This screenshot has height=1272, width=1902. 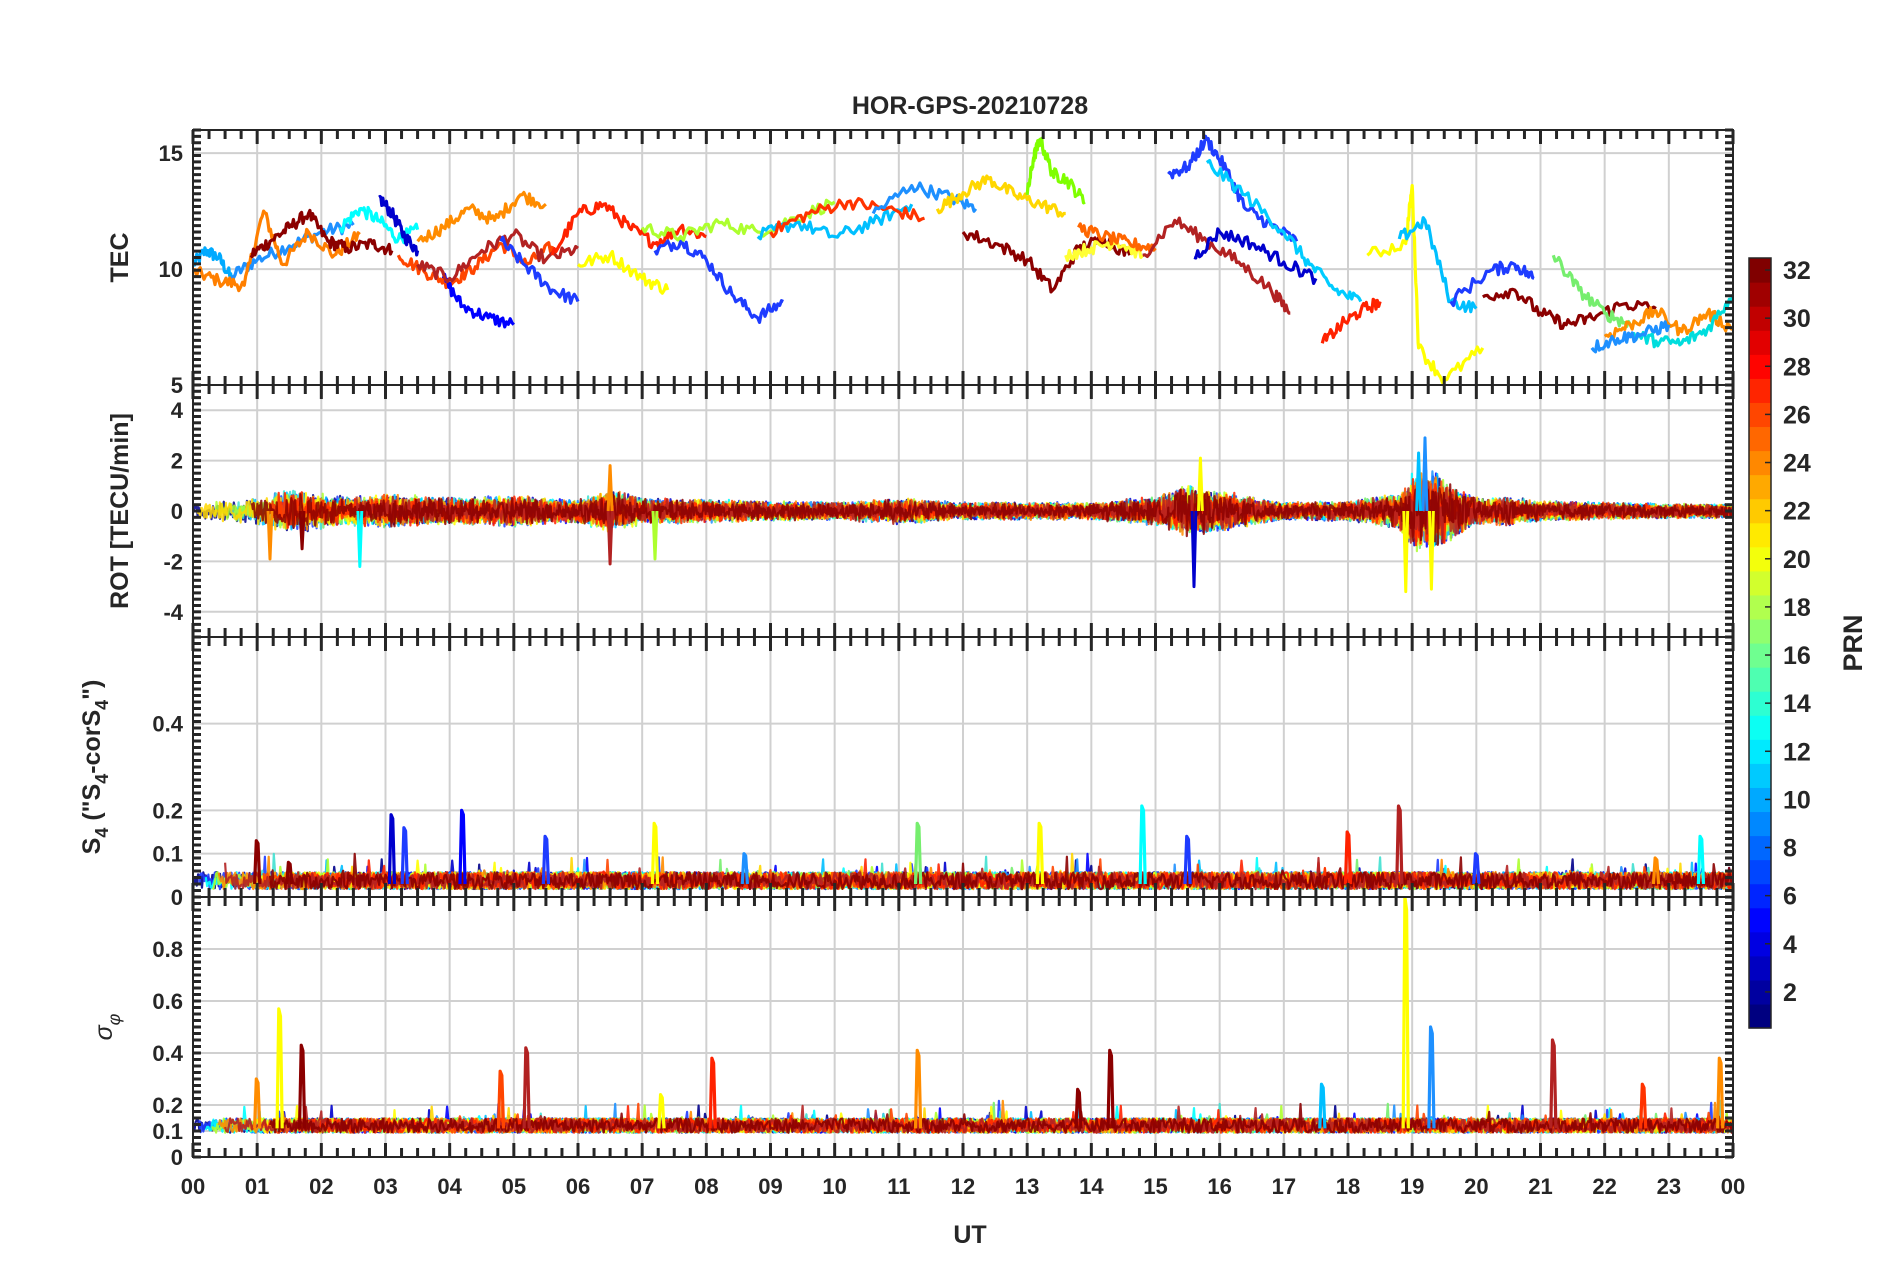 I want to click on colorbar-tick-label: 30, so click(x=1797, y=319).